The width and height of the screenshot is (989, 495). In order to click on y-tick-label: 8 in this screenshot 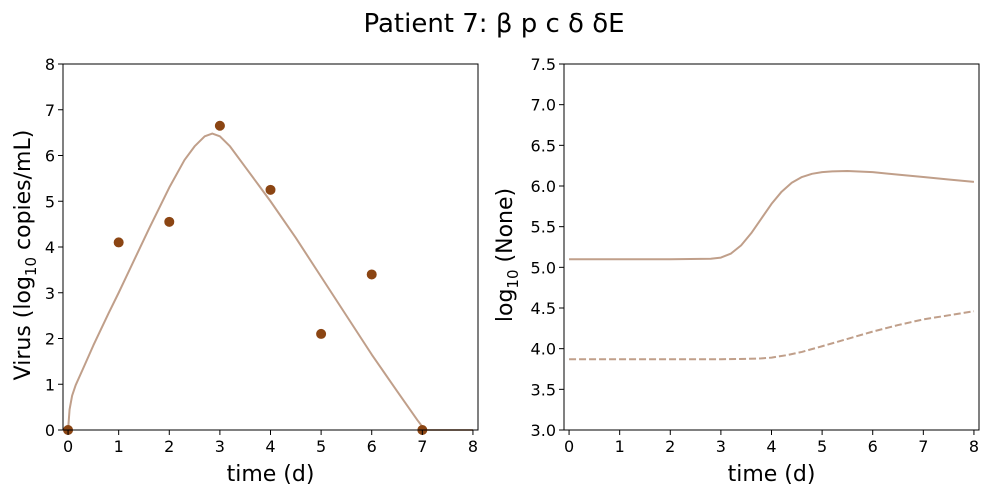, I will do `click(50, 64)`.